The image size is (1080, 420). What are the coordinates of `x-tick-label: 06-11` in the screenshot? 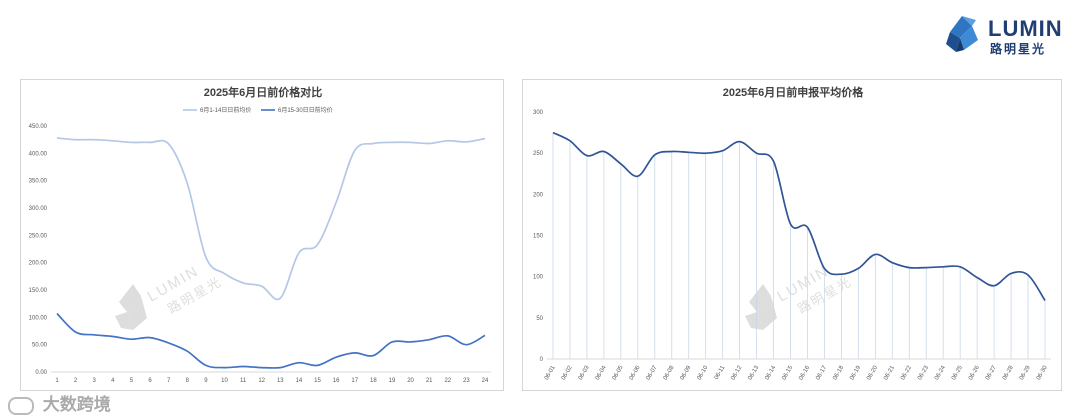 It's located at (720, 372).